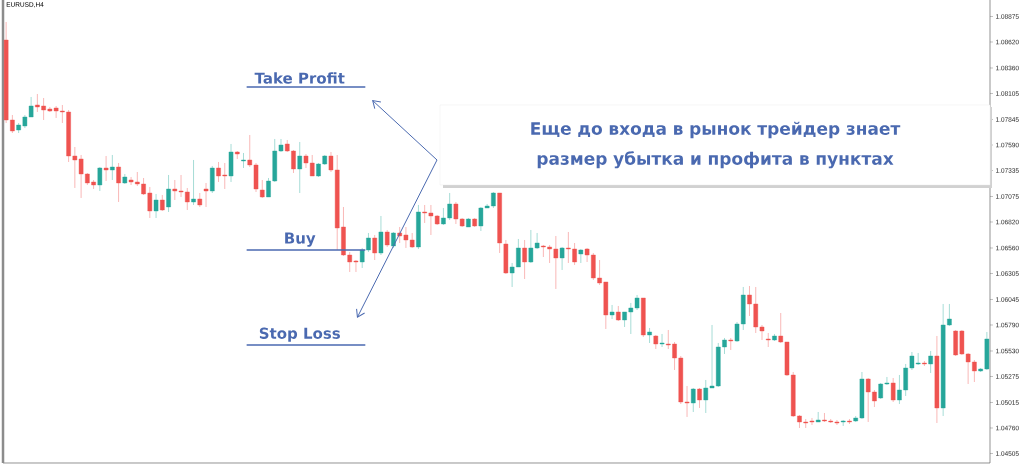 The image size is (1024, 473). What do you see at coordinates (300, 239) in the screenshot?
I see `ref-line-label: Buy` at bounding box center [300, 239].